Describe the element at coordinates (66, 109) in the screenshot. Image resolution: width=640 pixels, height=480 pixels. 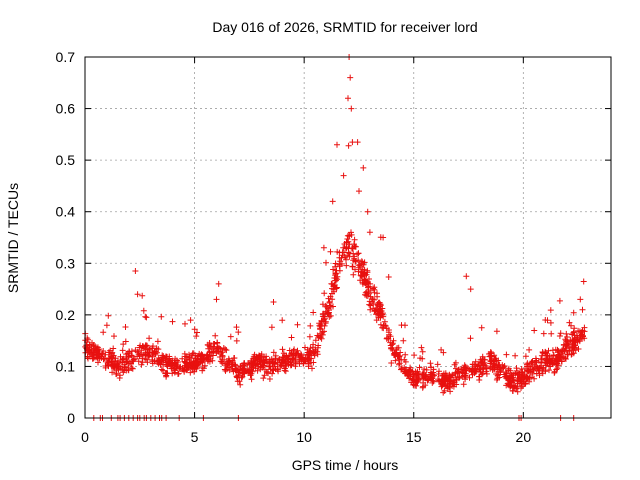
I see `y-tick-label: 0.6` at that location.